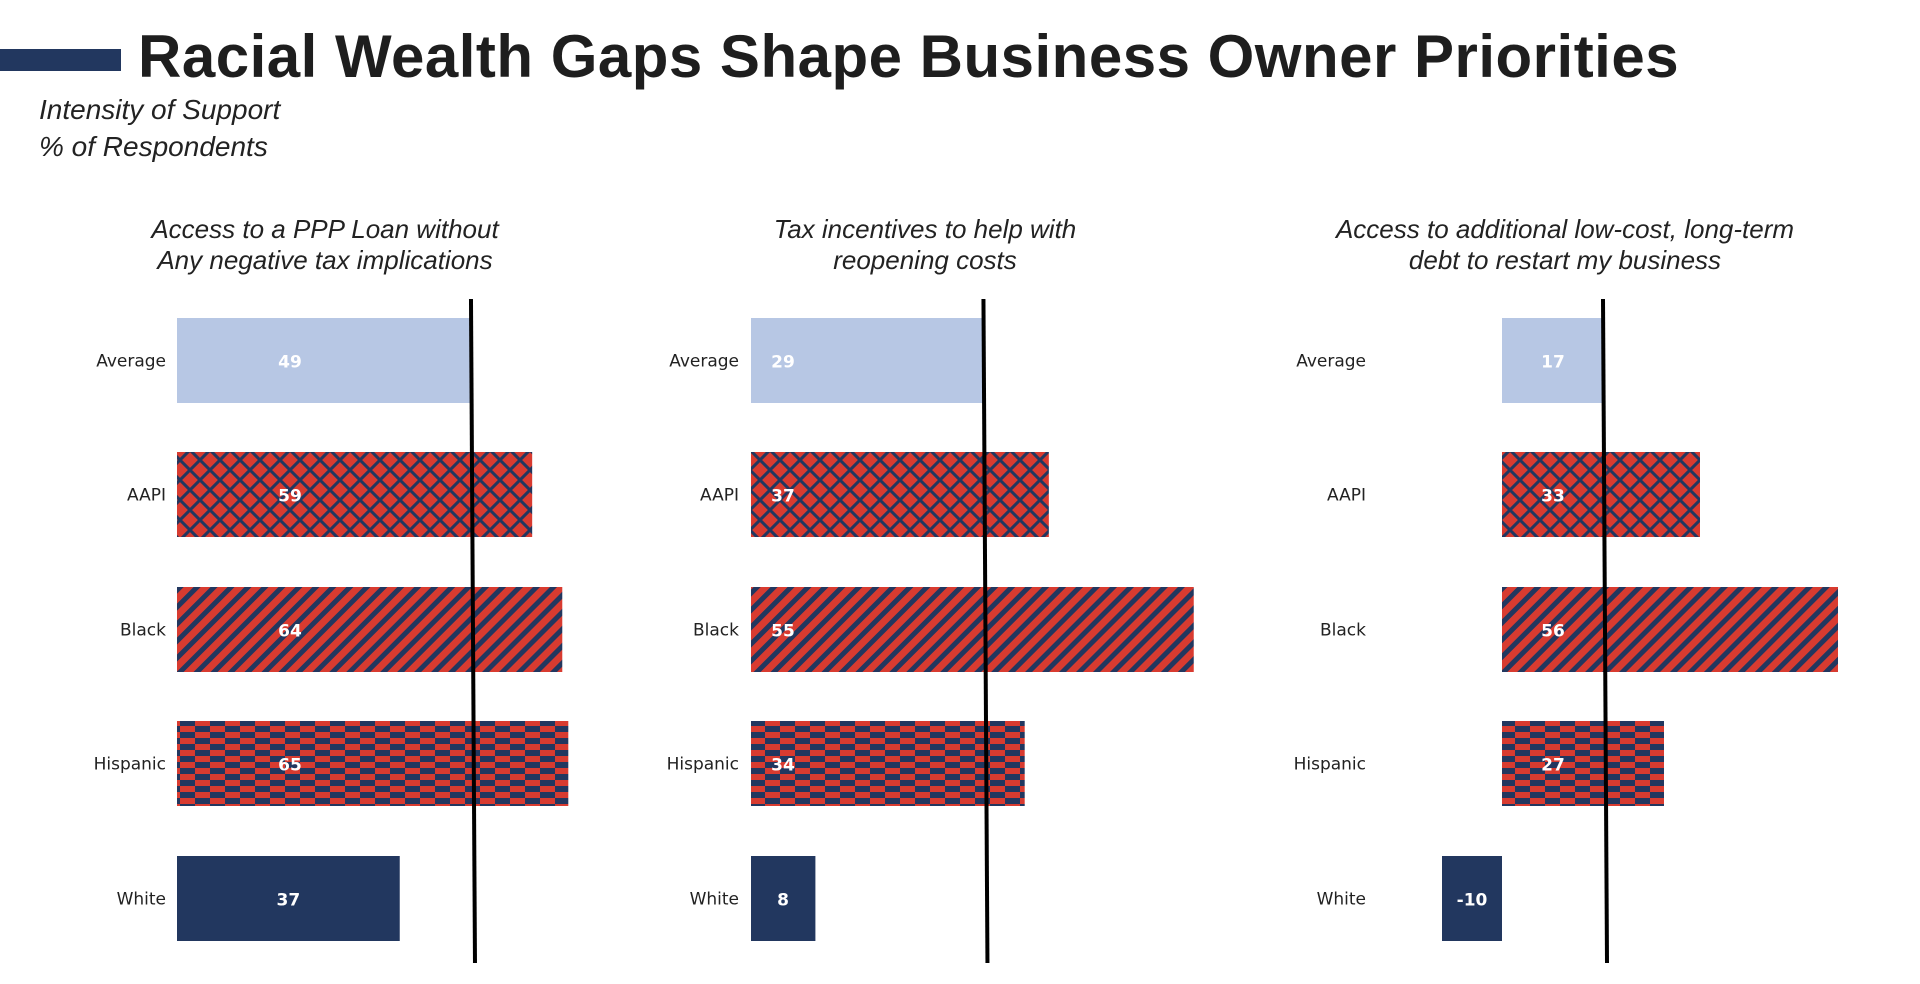 This screenshot has height=984, width=1920. What do you see at coordinates (324, 229) in the screenshot?
I see `chart-title: Access to a PPP Loan without` at bounding box center [324, 229].